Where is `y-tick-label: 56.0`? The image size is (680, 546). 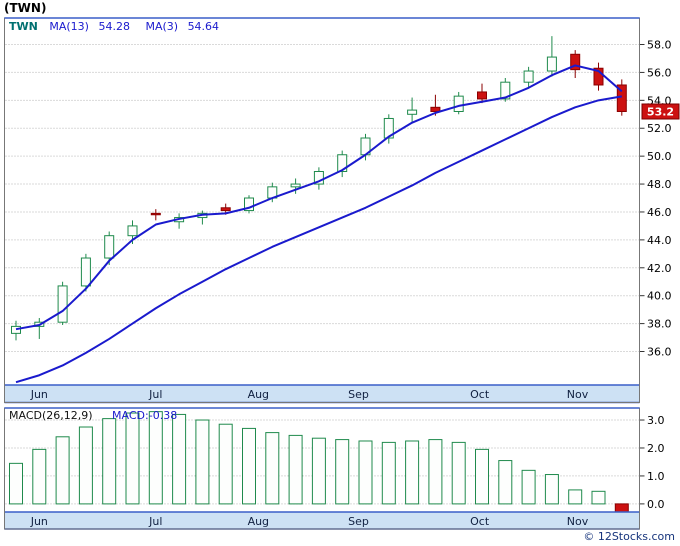 y-tick-label: 56.0 is located at coordinates (659, 72).